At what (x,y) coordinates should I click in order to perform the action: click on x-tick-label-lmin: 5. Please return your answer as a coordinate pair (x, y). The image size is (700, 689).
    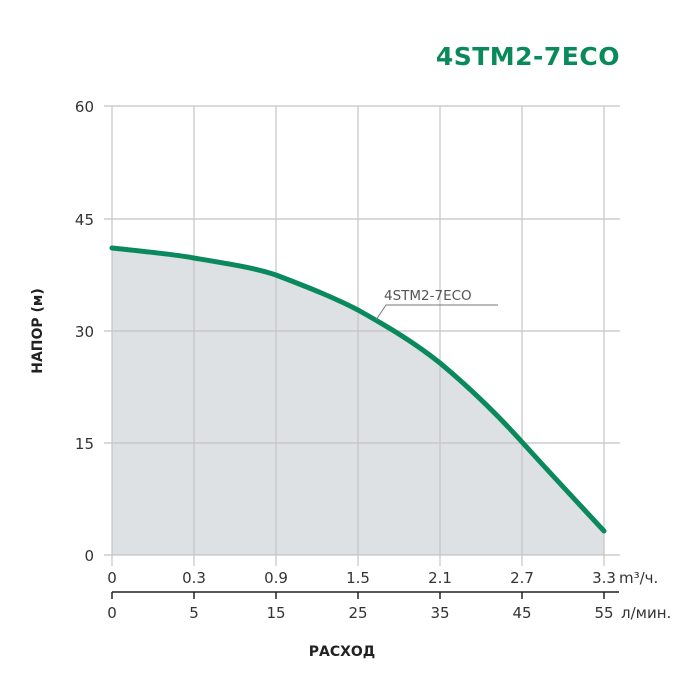
    Looking at the image, I should click on (194, 613).